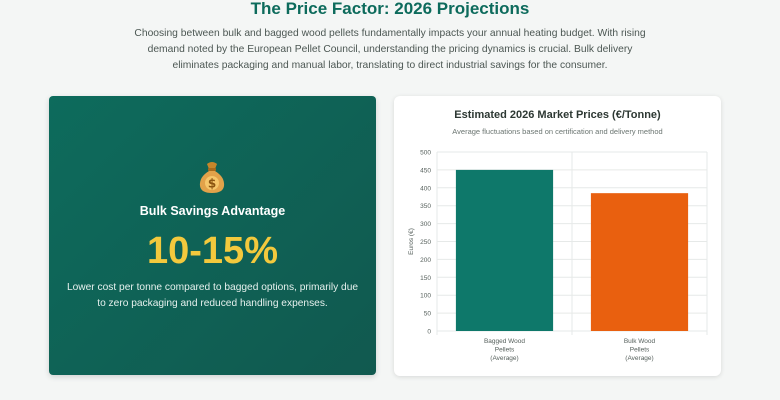 This screenshot has height=400, width=780. What do you see at coordinates (428, 314) in the screenshot?
I see `y-tick-label: 50` at bounding box center [428, 314].